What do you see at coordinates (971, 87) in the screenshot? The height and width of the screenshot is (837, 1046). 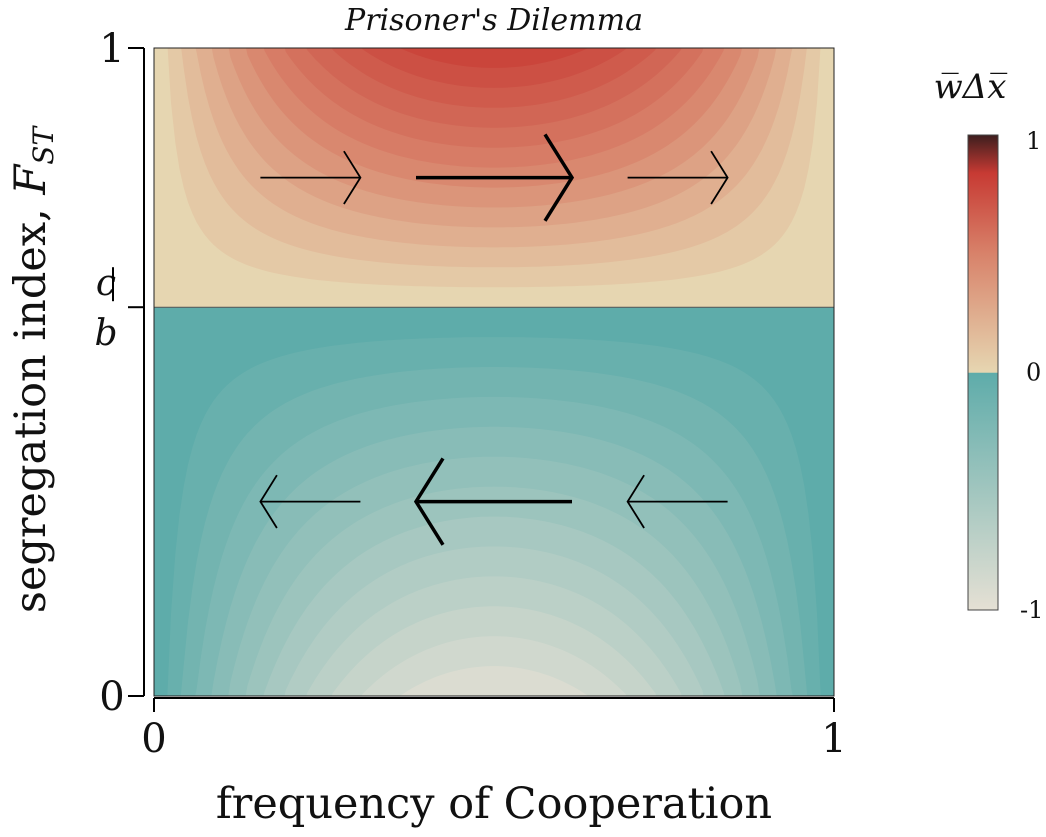 I see `colorbar-title: w̅Δx̅` at bounding box center [971, 87].